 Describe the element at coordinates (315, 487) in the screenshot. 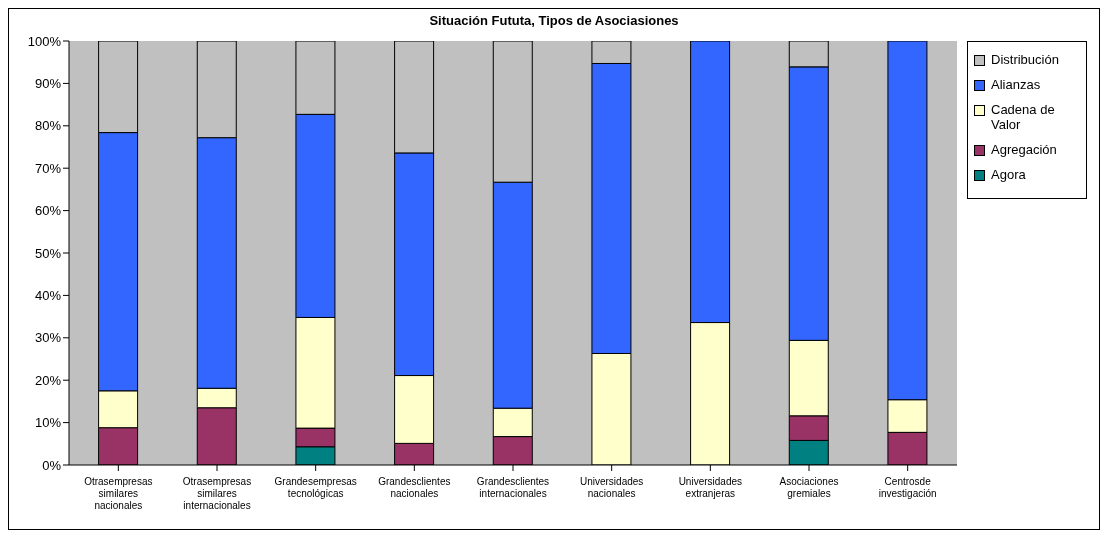

I see `x-tick-label: Grandesempresas tecnológicas` at that location.